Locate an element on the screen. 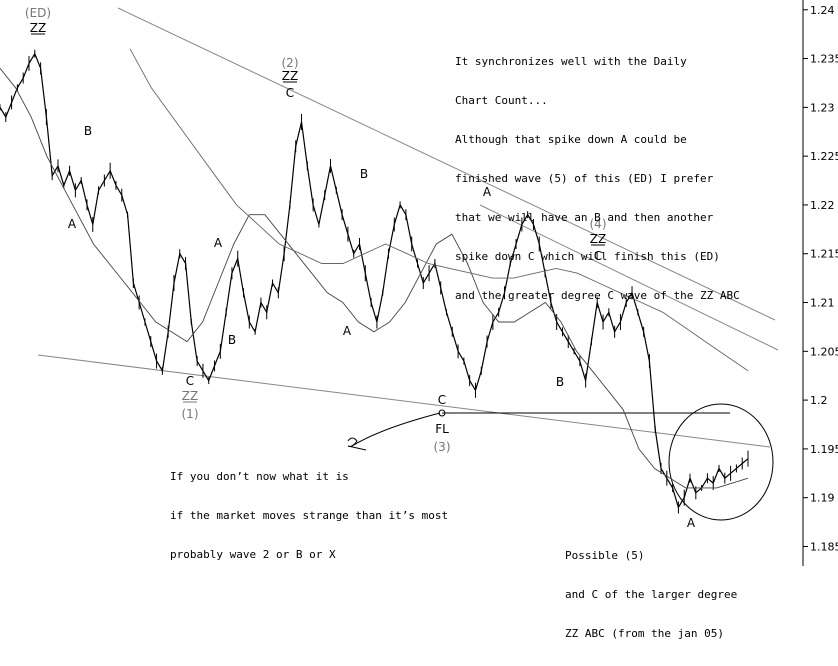  wave-label: (4) is located at coordinates (598, 224).